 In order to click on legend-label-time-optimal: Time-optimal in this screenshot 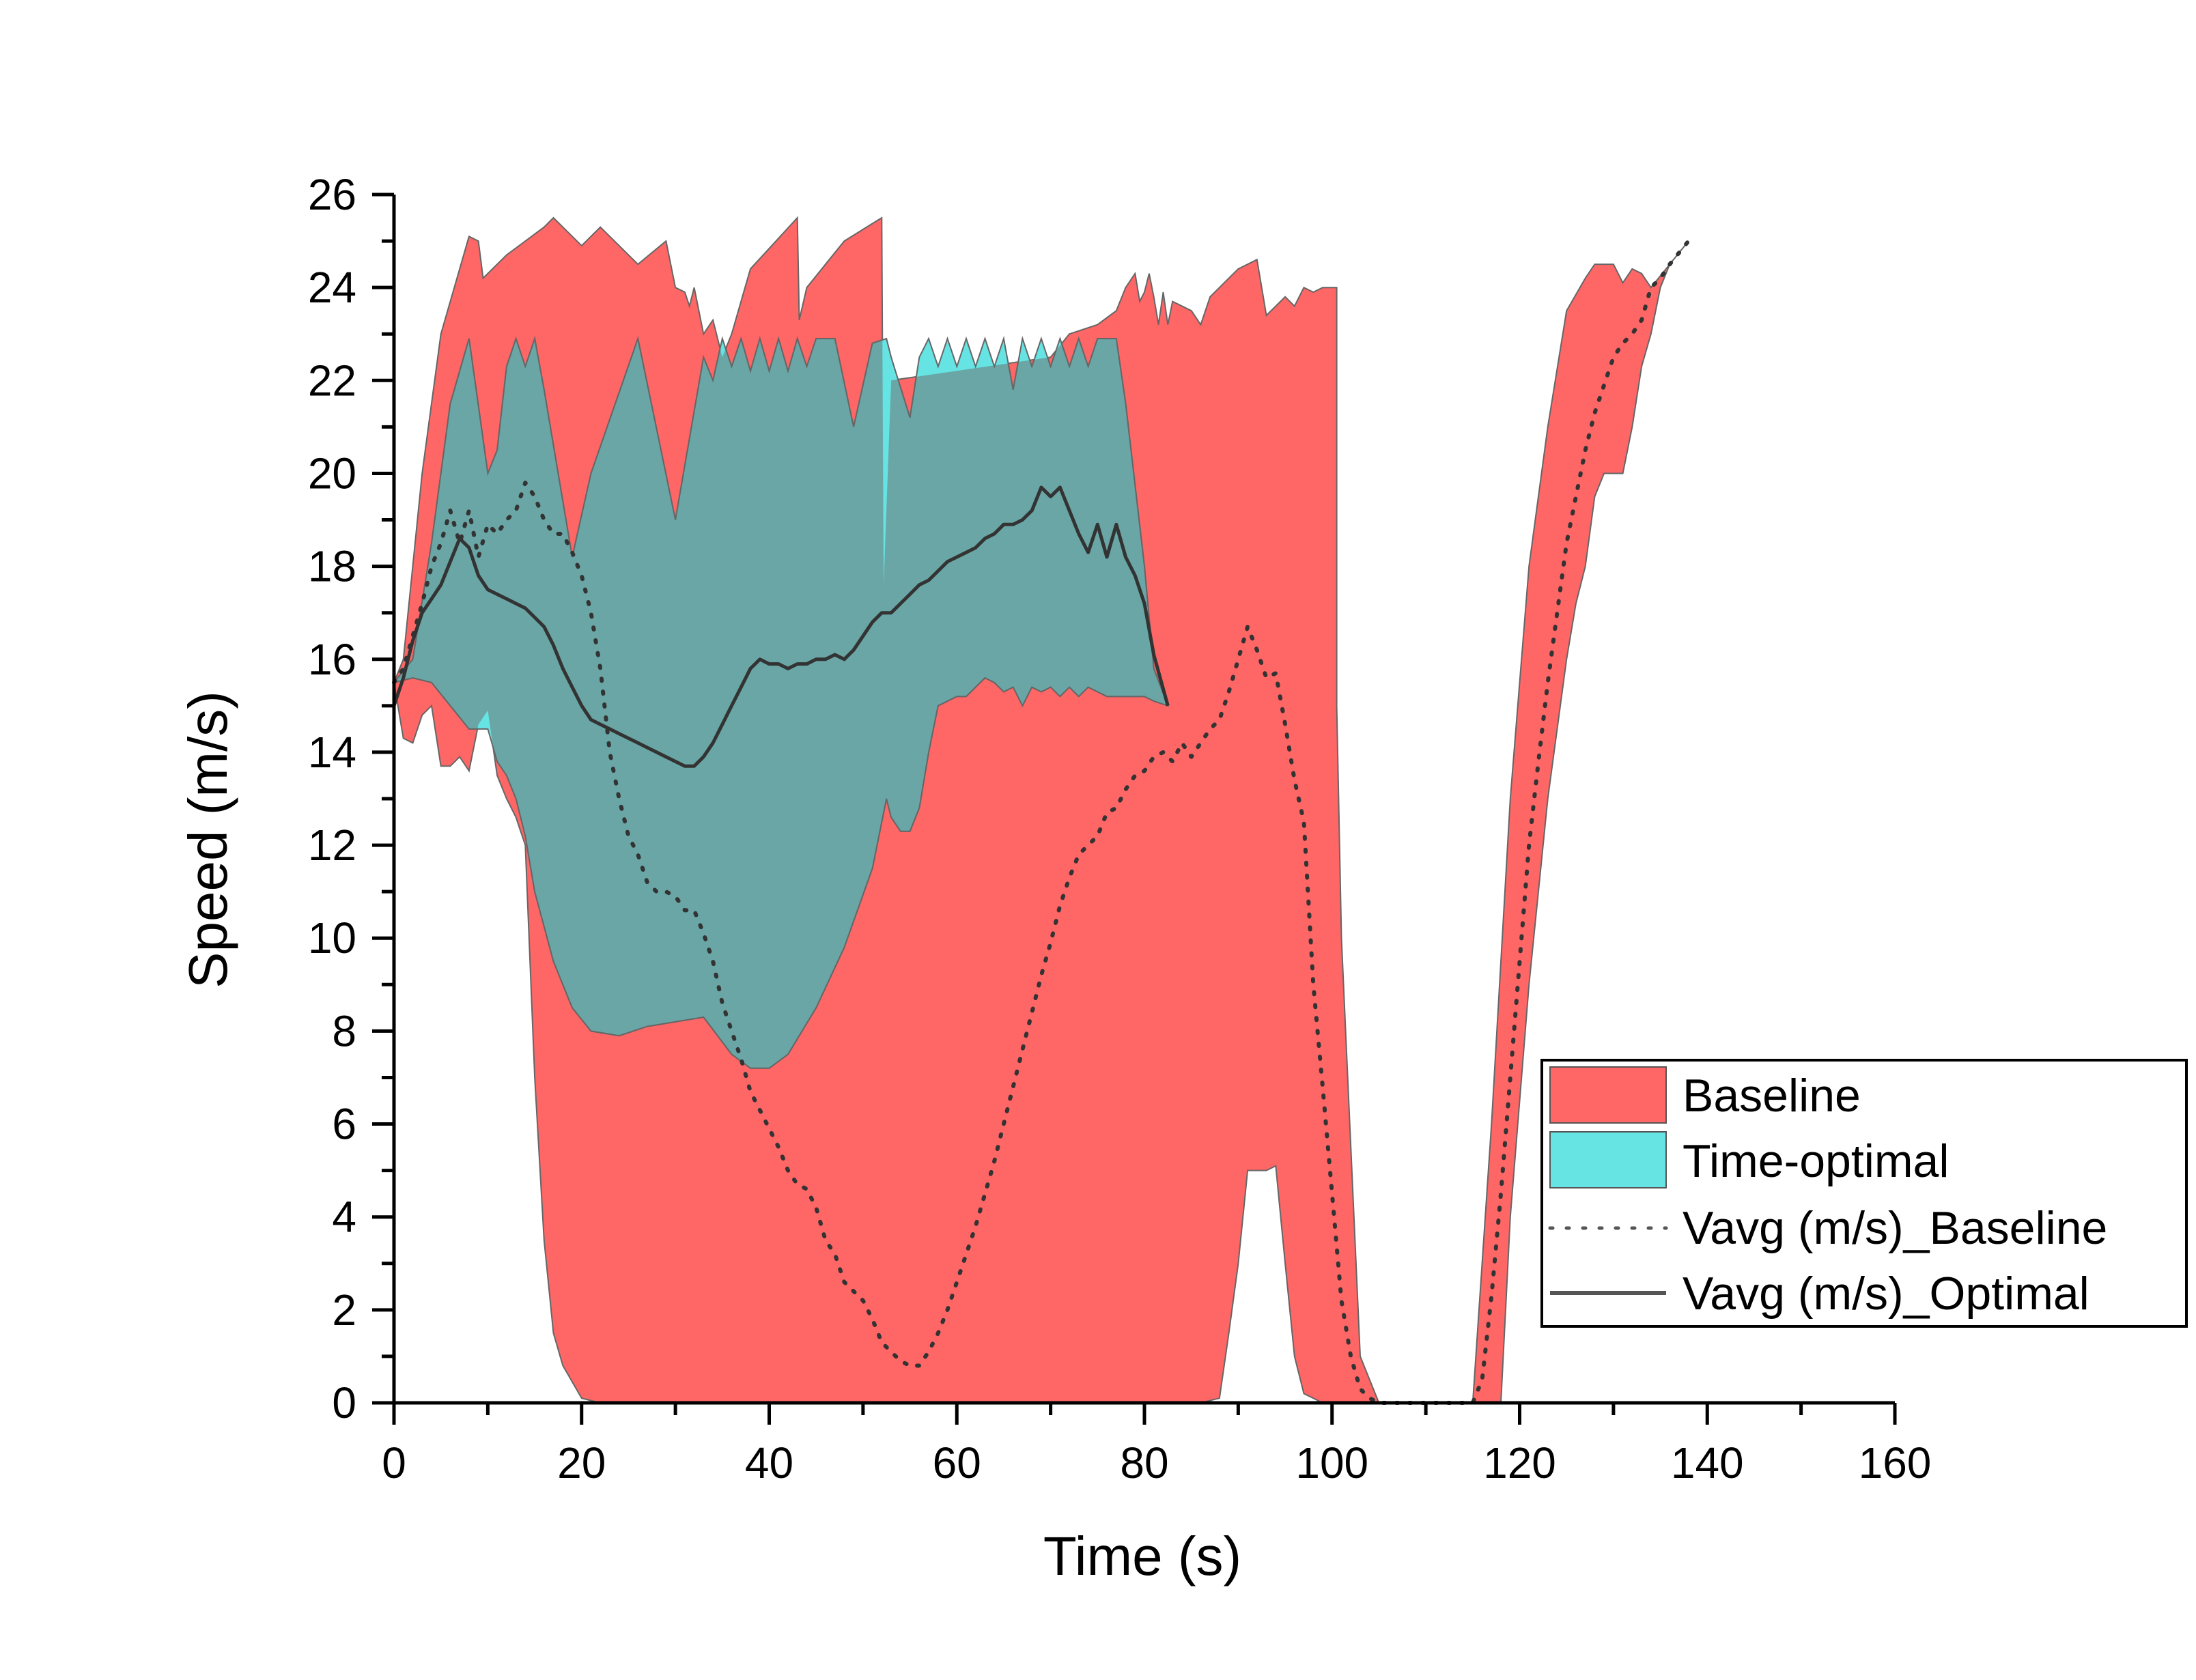, I will do `click(1816, 1161)`.